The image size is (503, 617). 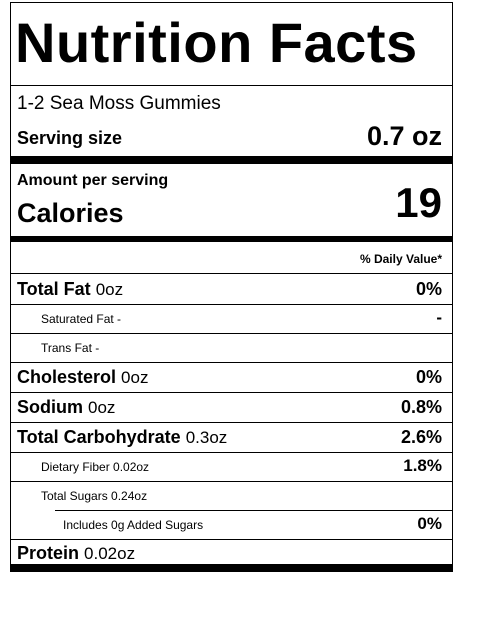 What do you see at coordinates (231, 348) in the screenshot?
I see `nutrient-row-trans-fat: Trans Fat -` at bounding box center [231, 348].